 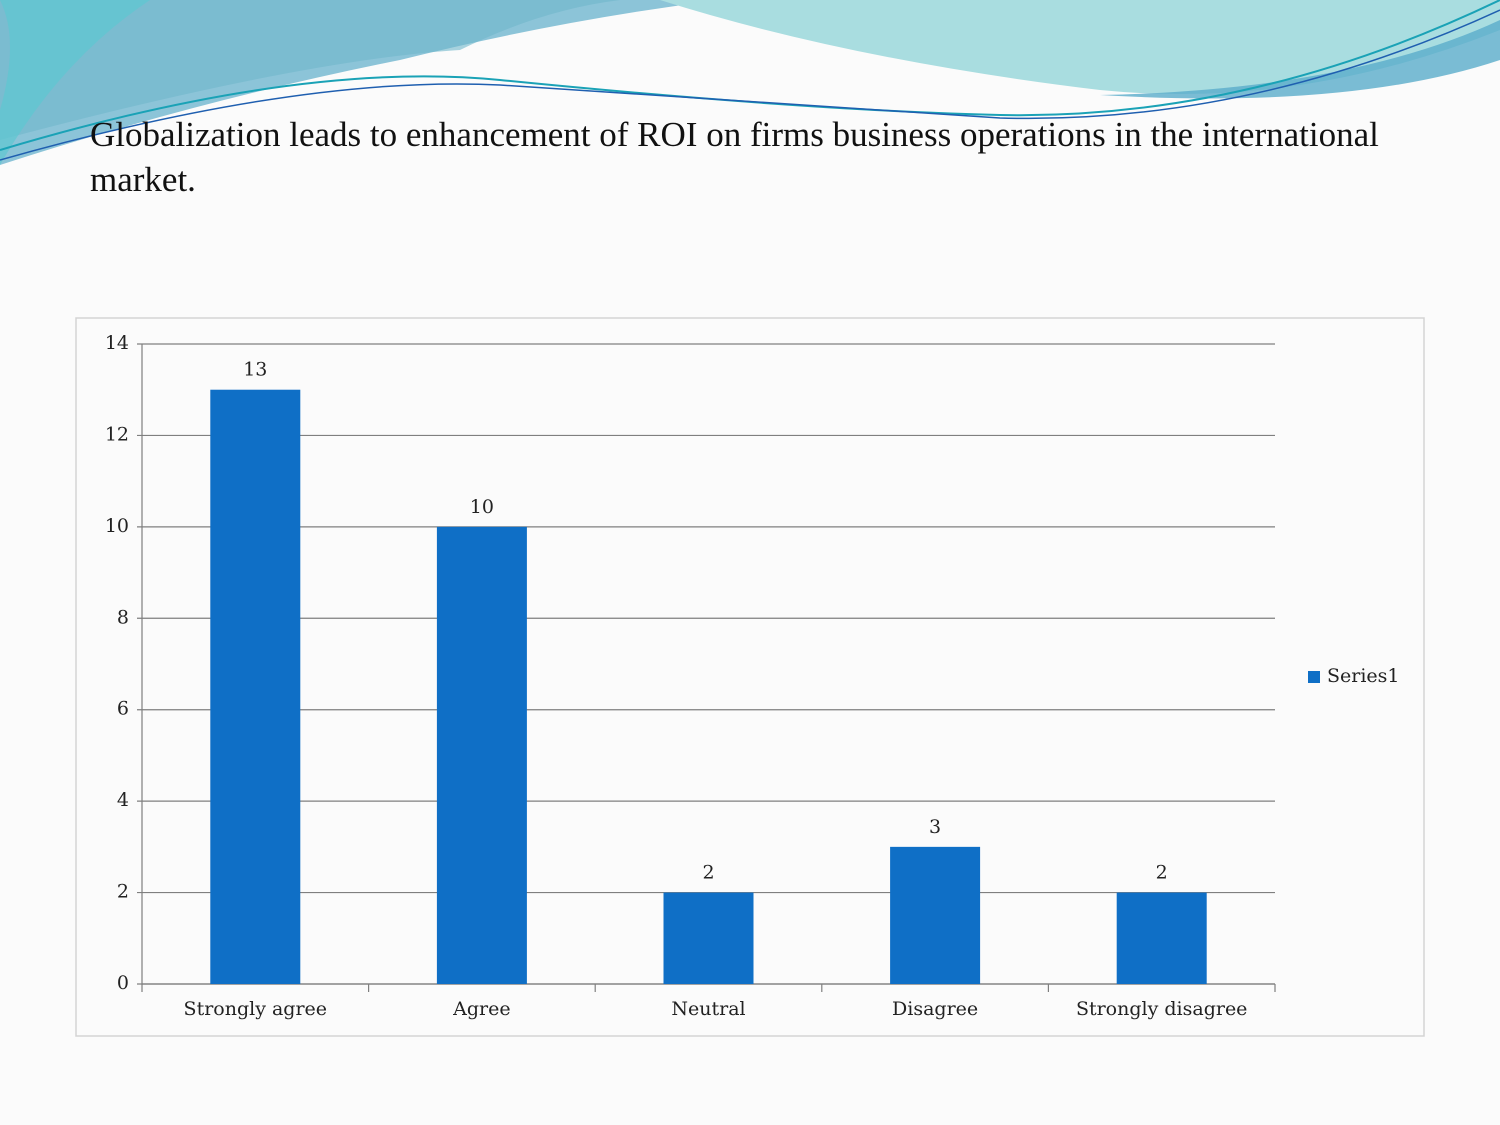 I want to click on y-tick-label: 8, so click(x=123, y=617).